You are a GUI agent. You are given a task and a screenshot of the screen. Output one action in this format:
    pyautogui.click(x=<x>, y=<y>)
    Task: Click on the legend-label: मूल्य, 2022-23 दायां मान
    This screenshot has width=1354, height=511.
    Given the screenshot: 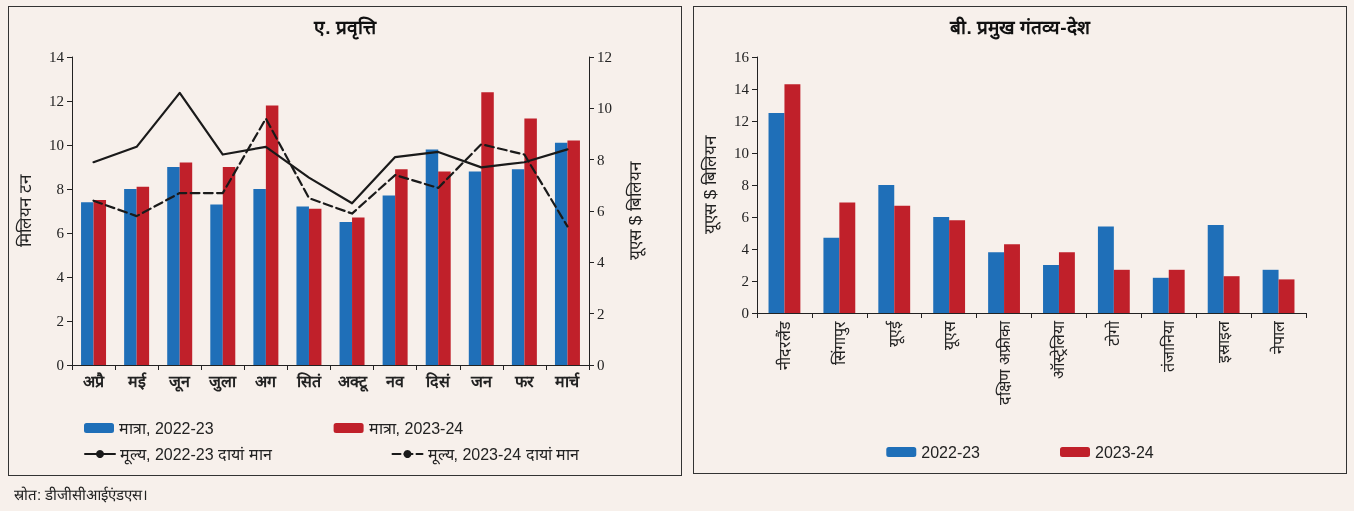 What is the action you would take?
    pyautogui.click(x=196, y=455)
    